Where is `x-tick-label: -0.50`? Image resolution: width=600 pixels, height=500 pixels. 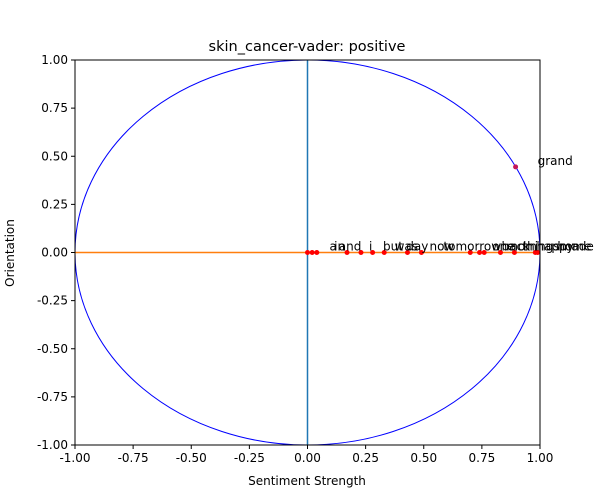
x-tick-label: -0.50 is located at coordinates (191, 458).